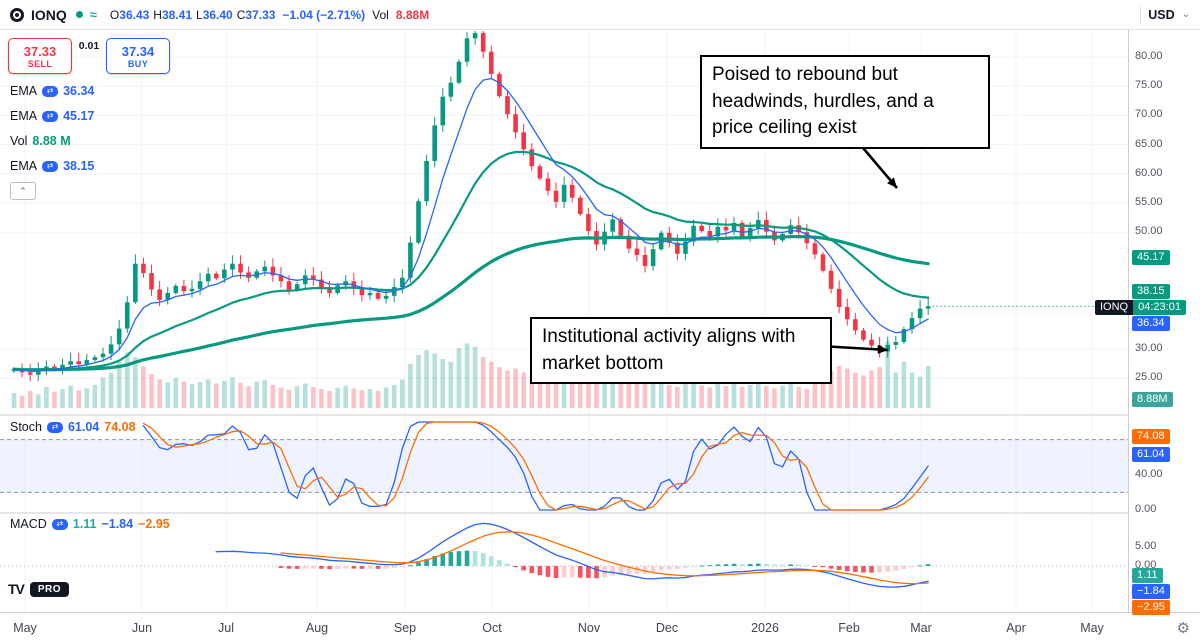 The image size is (1200, 644). Describe the element at coordinates (40, 51) in the screenshot. I see `sell-price: 37.33` at that location.